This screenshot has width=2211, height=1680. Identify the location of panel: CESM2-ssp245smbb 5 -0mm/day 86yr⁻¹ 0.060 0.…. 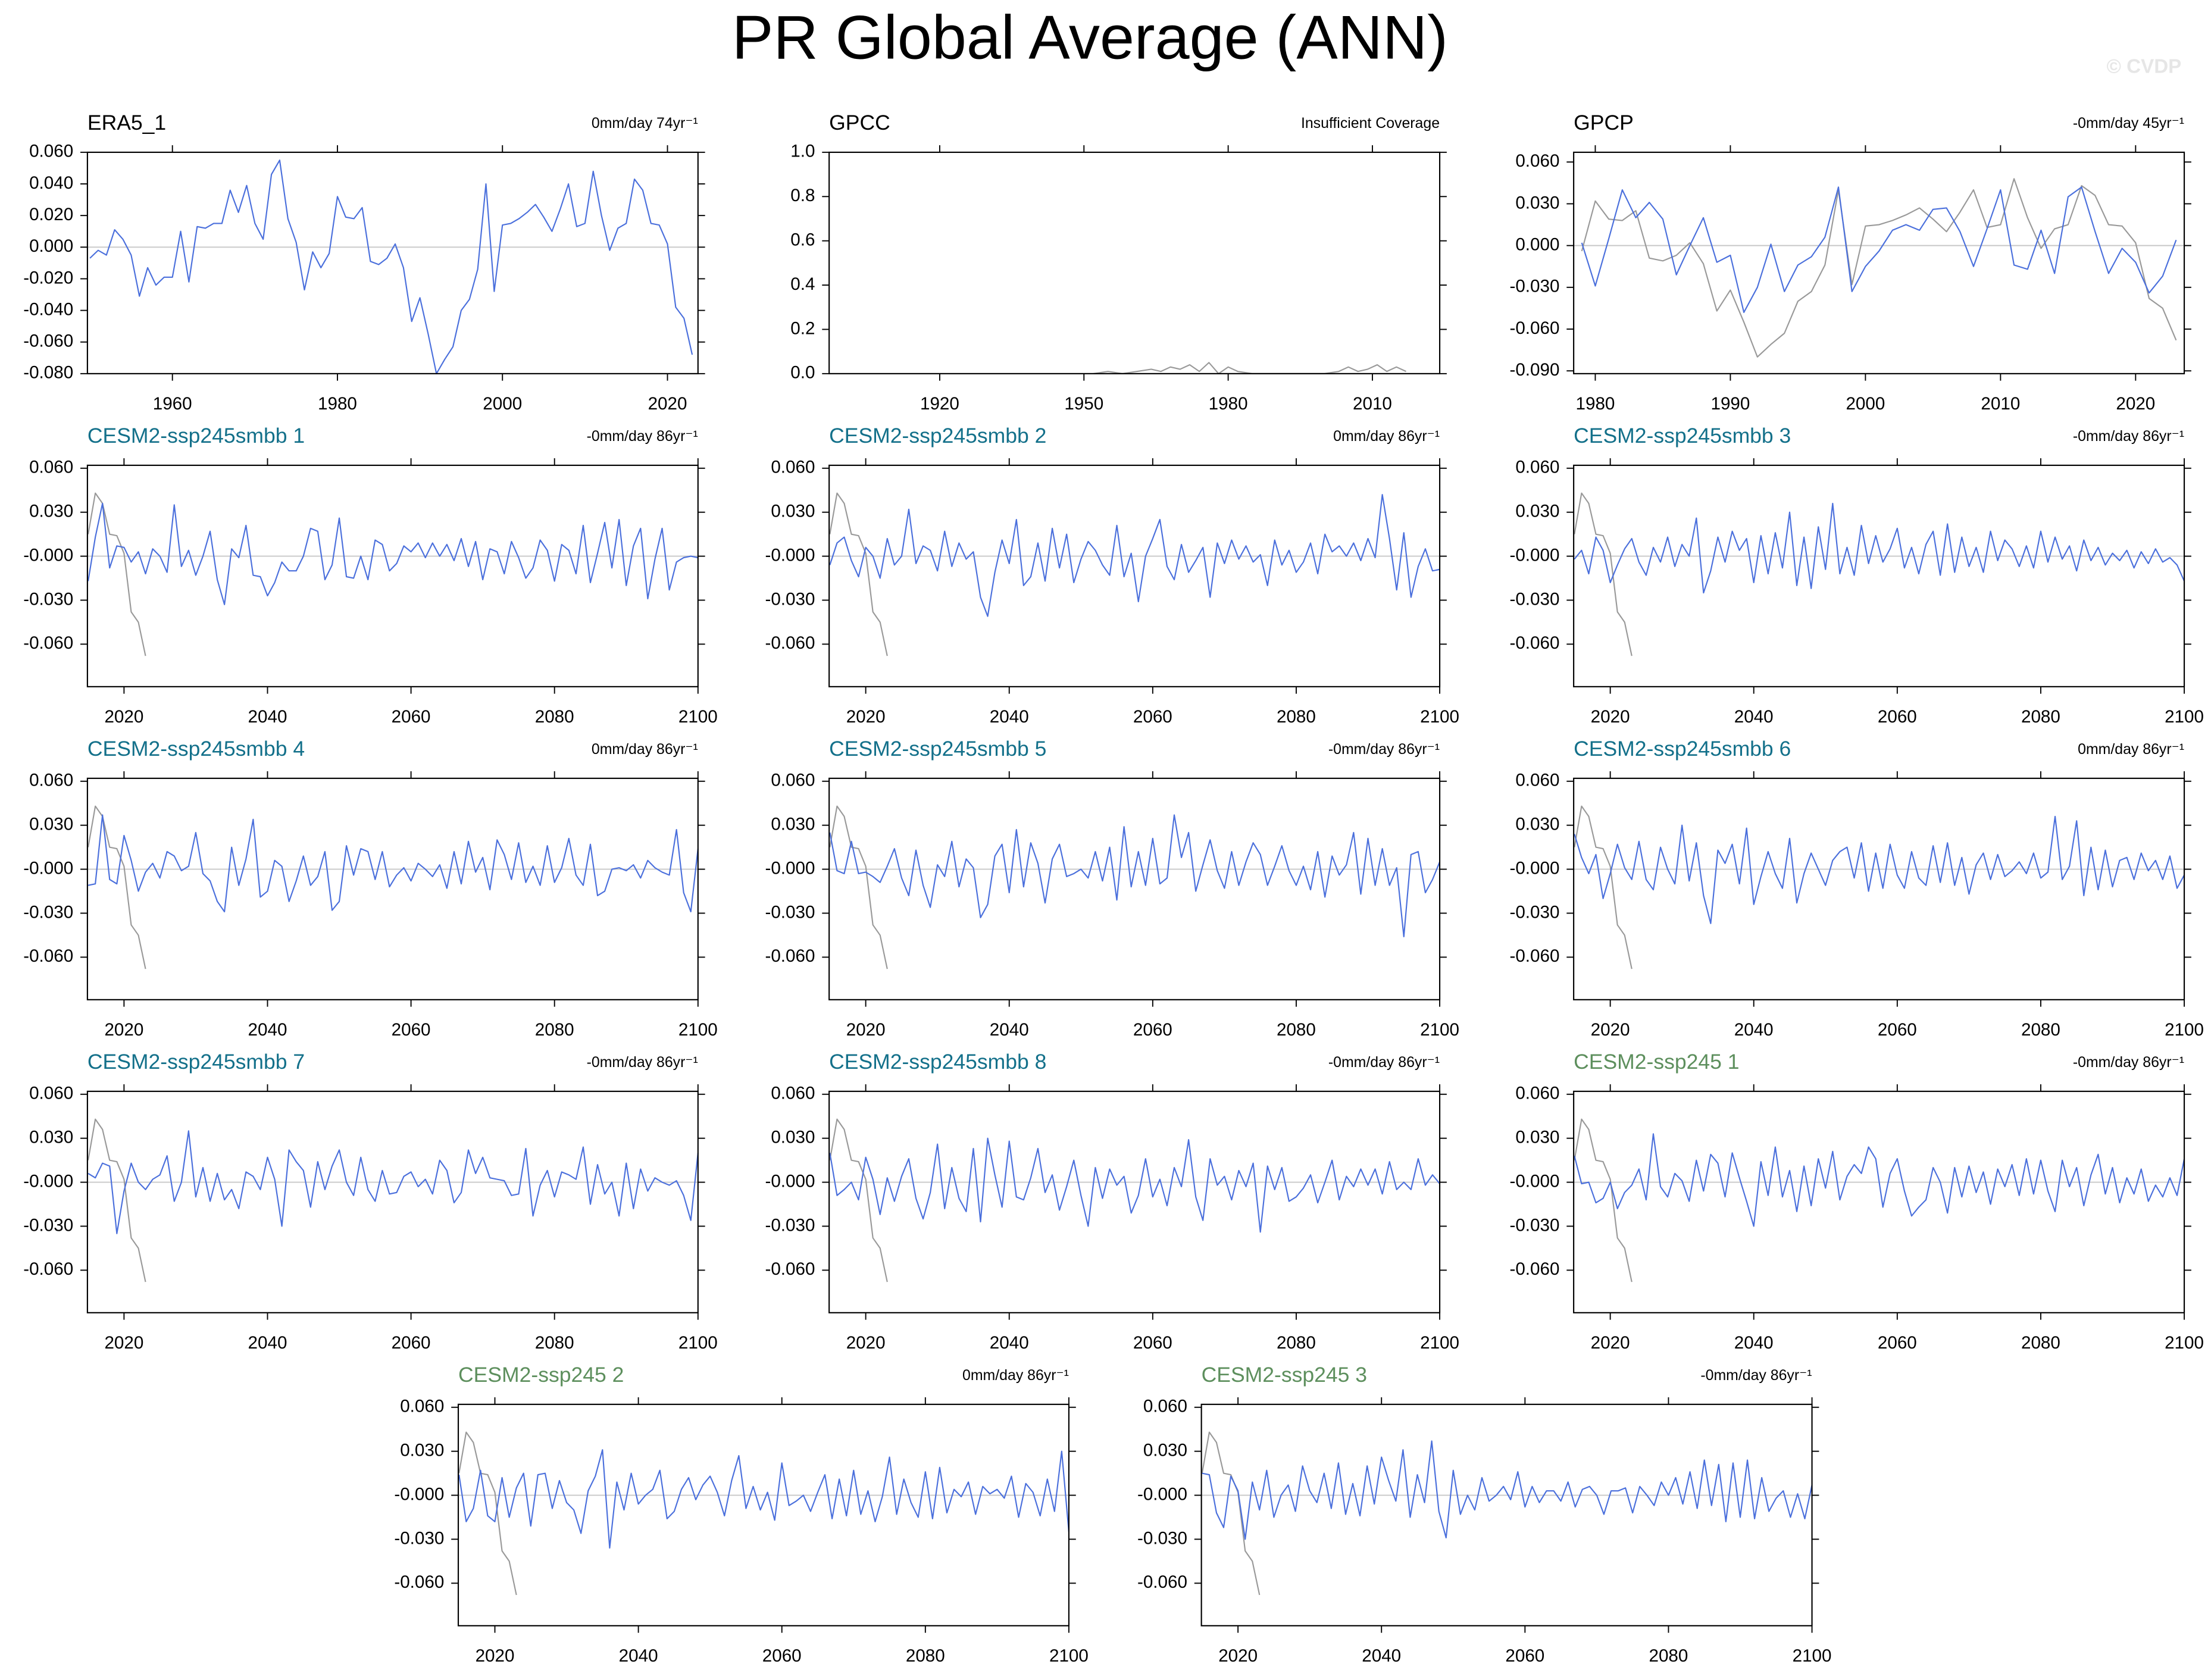
(1112, 889).